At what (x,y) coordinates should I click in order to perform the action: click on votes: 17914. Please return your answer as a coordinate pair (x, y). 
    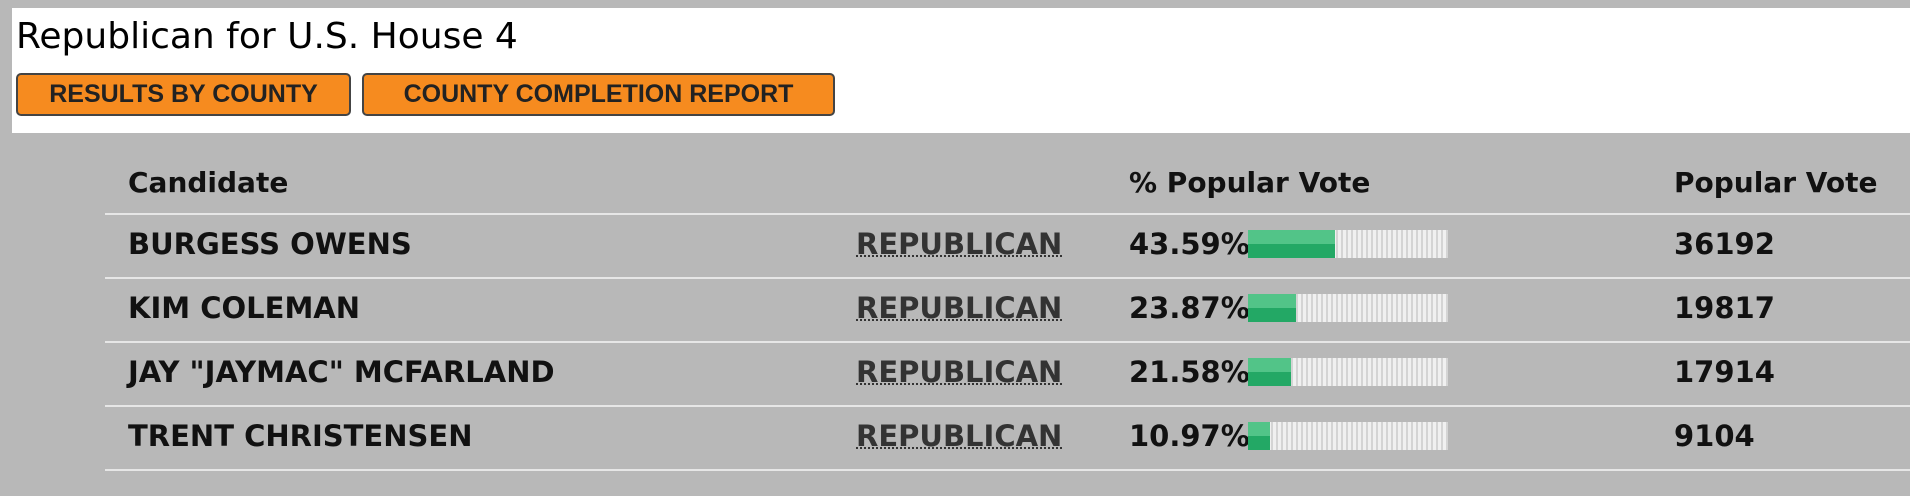
    Looking at the image, I should click on (1724, 372).